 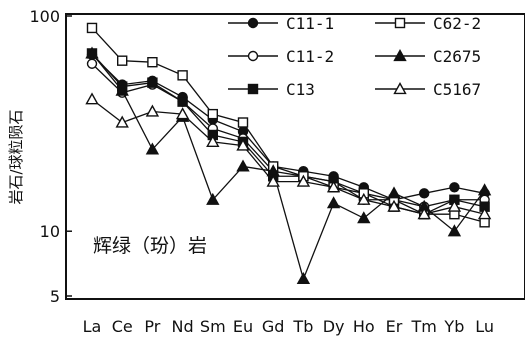 What do you see at coordinates (300, 89) in the screenshot?
I see `legend-label: C13` at bounding box center [300, 89].